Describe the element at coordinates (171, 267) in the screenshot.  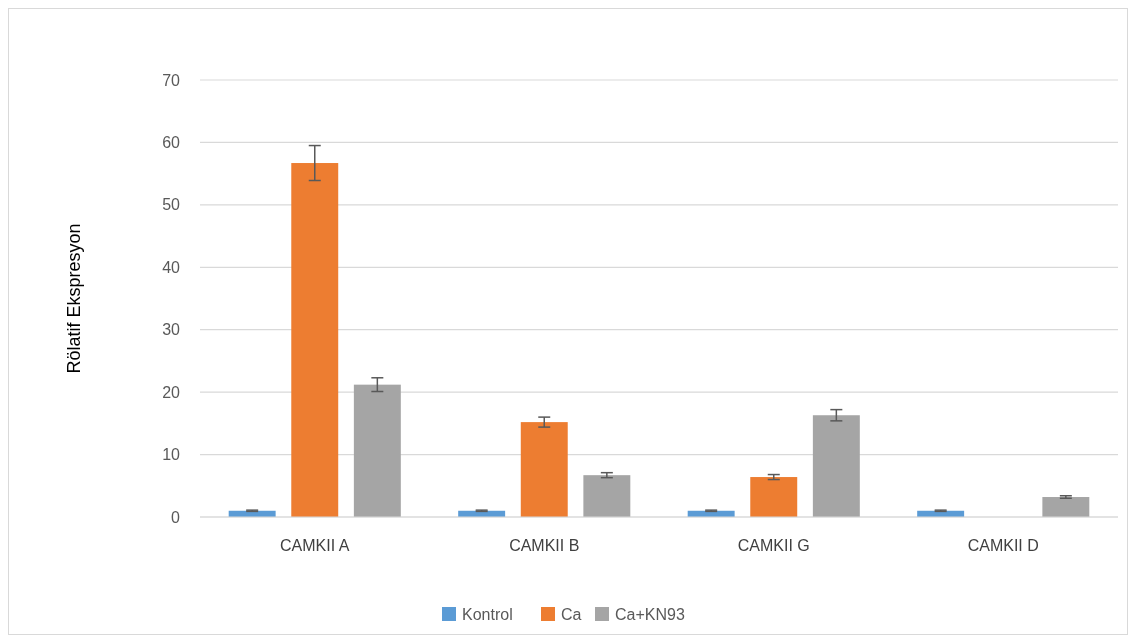
I see `y-tick-label: 40` at that location.